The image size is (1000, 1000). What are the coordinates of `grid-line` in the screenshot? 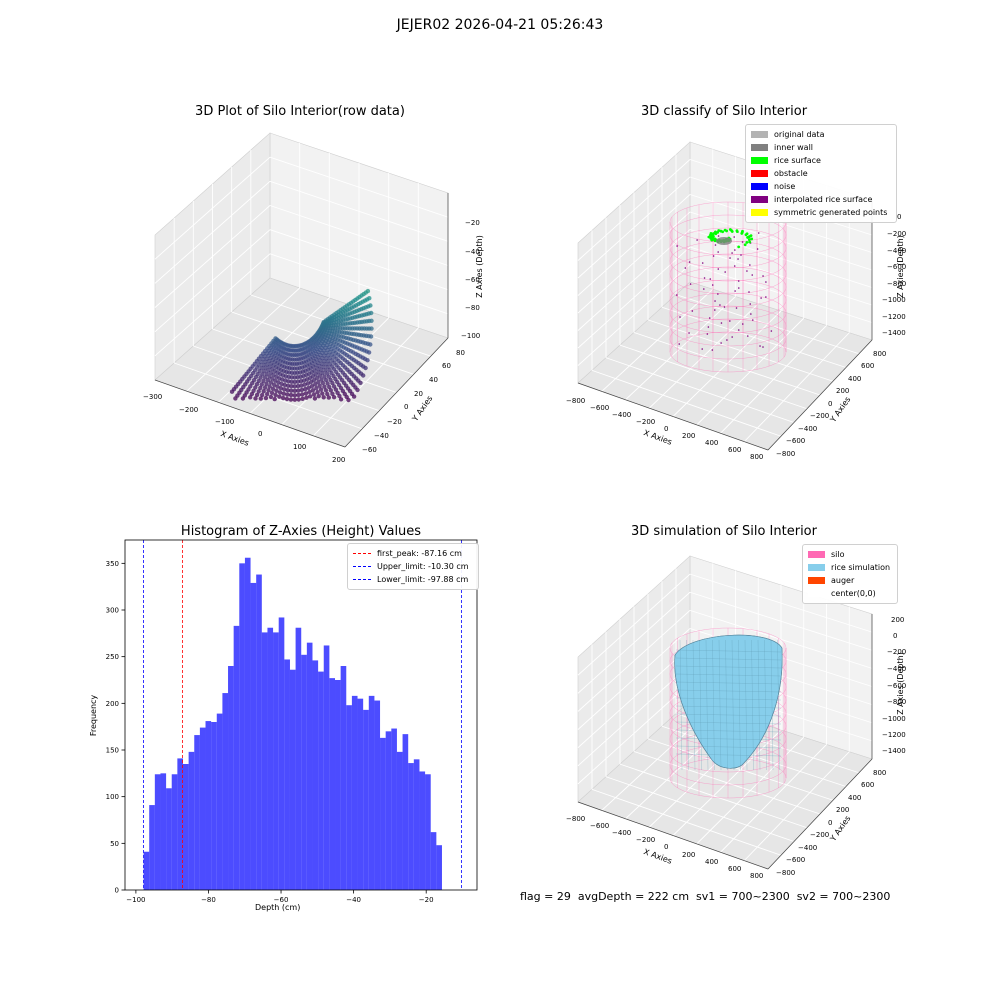 It's located at (634, 624).